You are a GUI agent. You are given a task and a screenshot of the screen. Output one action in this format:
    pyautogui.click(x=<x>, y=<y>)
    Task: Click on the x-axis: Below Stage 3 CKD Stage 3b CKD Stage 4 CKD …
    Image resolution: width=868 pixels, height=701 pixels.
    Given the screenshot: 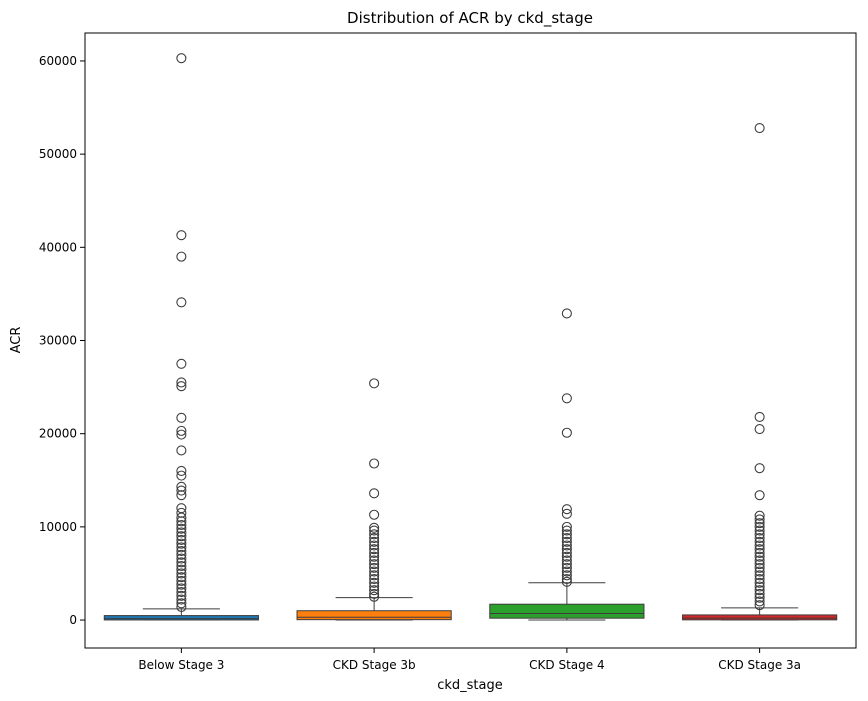 What is the action you would take?
    pyautogui.click(x=469, y=660)
    